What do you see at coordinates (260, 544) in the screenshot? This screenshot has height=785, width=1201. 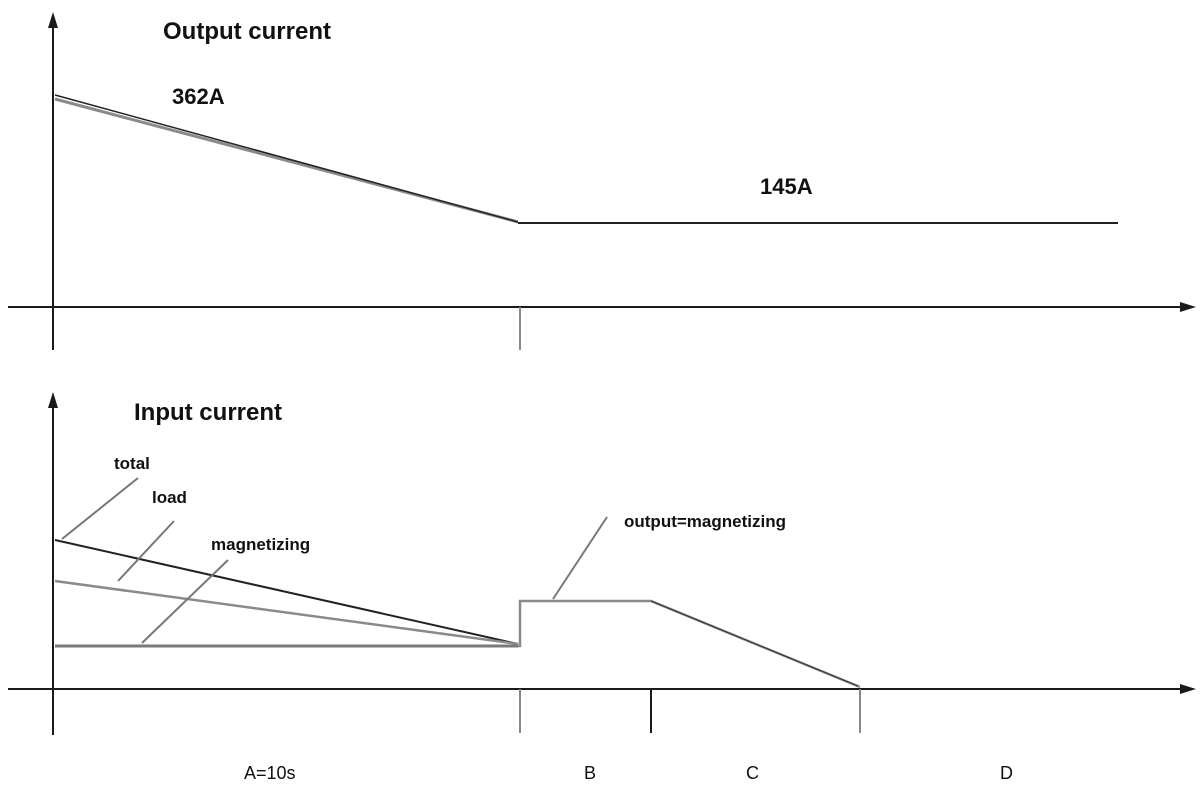 I see `legend-magnetizing-label: magnetizing` at bounding box center [260, 544].